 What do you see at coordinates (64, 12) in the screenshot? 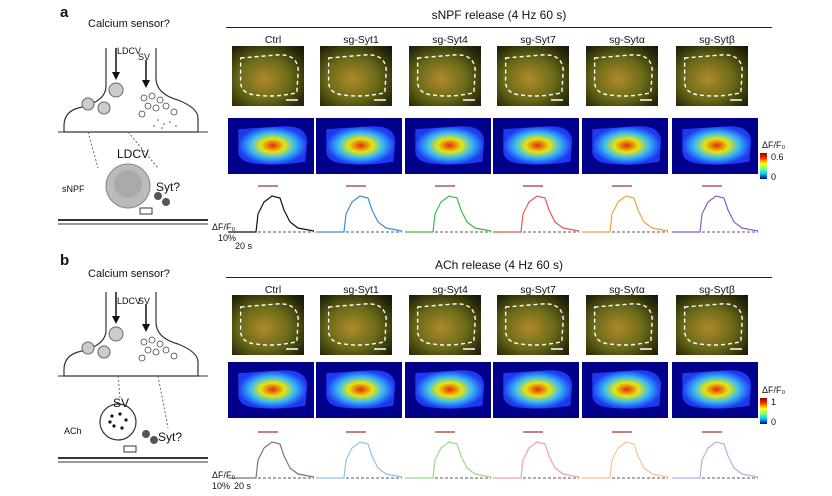
I see `panel-letter-a: a` at bounding box center [64, 12].